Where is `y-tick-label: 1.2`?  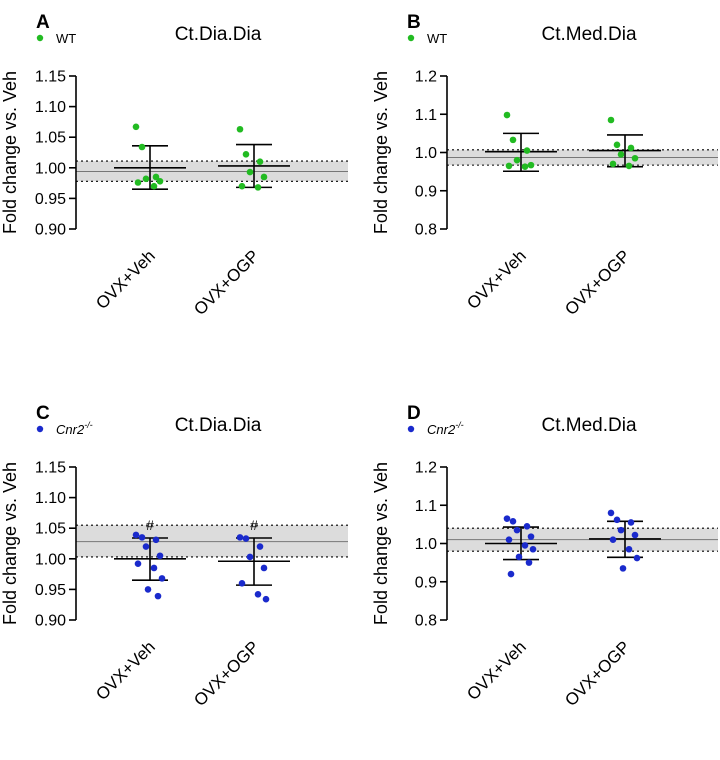 y-tick-label: 1.2 is located at coordinates (426, 468).